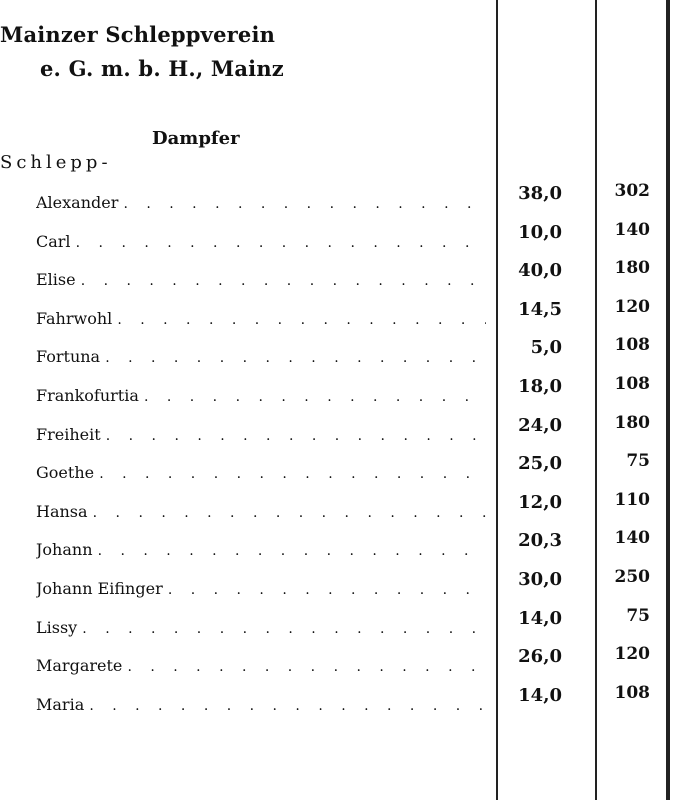 The height and width of the screenshot is (800, 680). What do you see at coordinates (540, 502) in the screenshot?
I see `value-col1: 12,0` at bounding box center [540, 502].